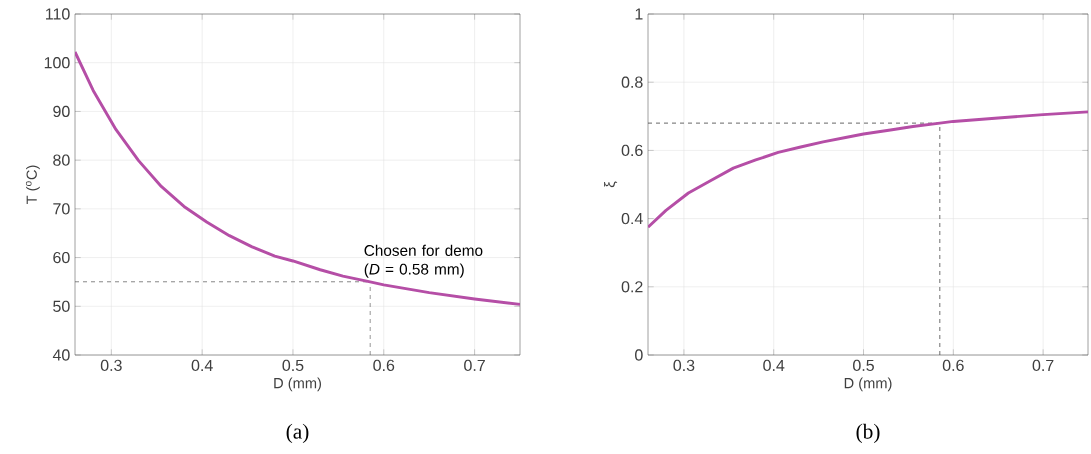  What do you see at coordinates (632, 150) in the screenshot?
I see `y-tick-label: 0.6` at bounding box center [632, 150].